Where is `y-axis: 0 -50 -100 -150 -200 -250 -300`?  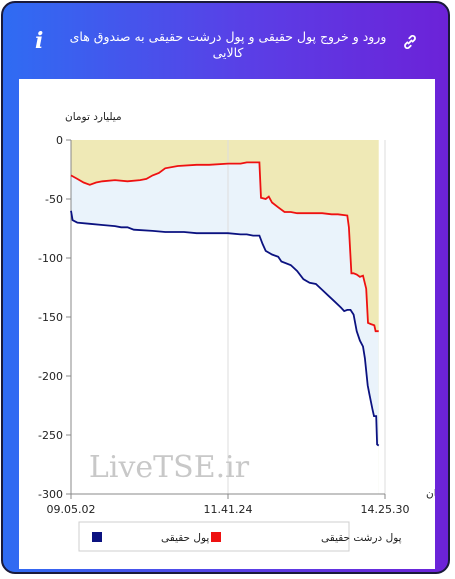 y-axis: 0 -50 -100 -150 -200 -250 -300 is located at coordinates (55, 317).